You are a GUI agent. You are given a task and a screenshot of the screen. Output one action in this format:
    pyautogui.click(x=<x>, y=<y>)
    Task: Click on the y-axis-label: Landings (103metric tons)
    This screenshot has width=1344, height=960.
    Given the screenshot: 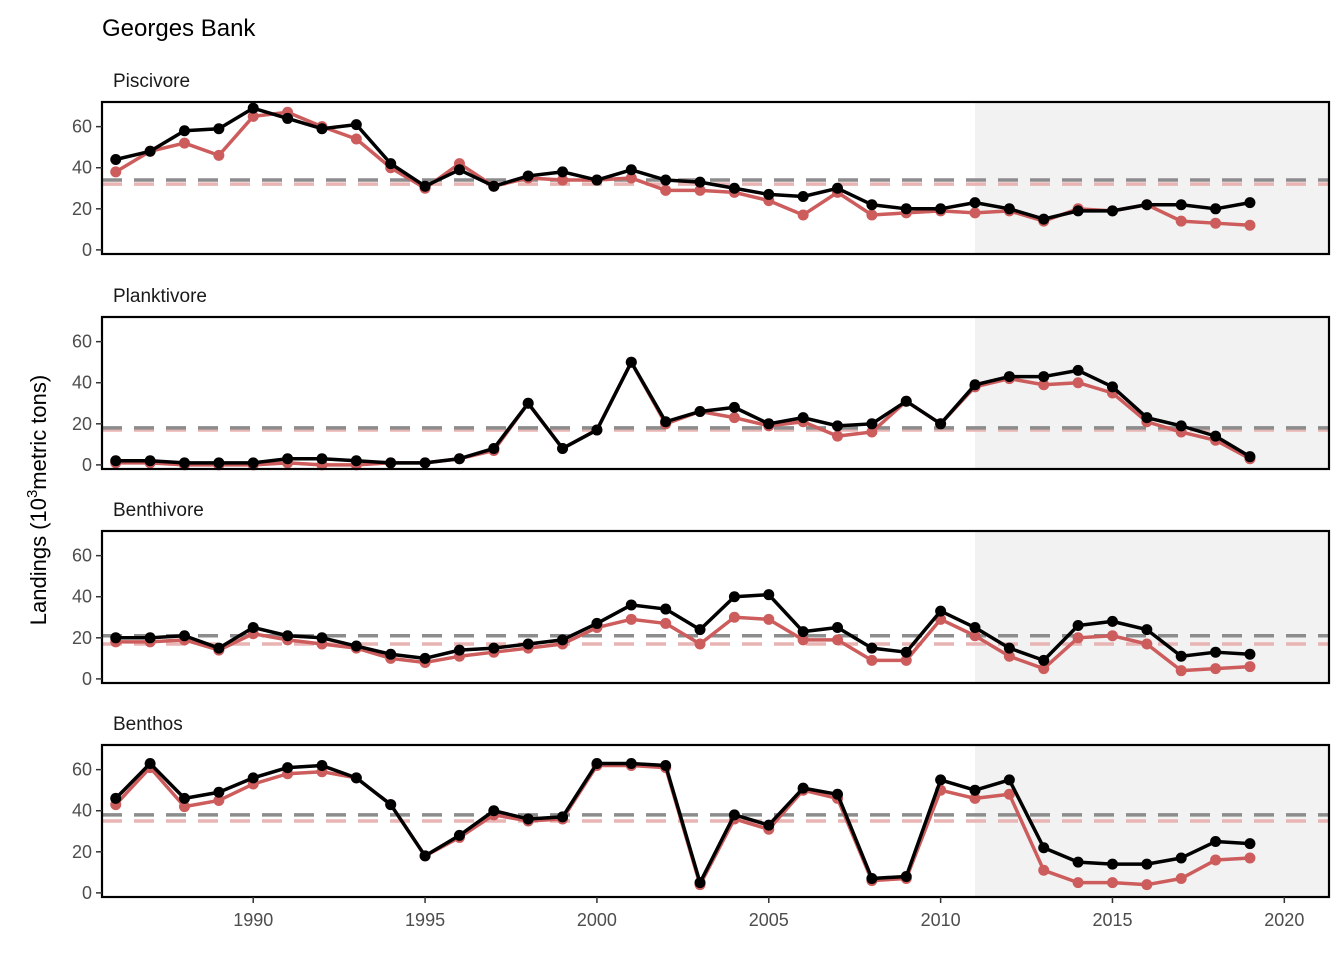 What is the action you would take?
    pyautogui.click(x=37, y=500)
    